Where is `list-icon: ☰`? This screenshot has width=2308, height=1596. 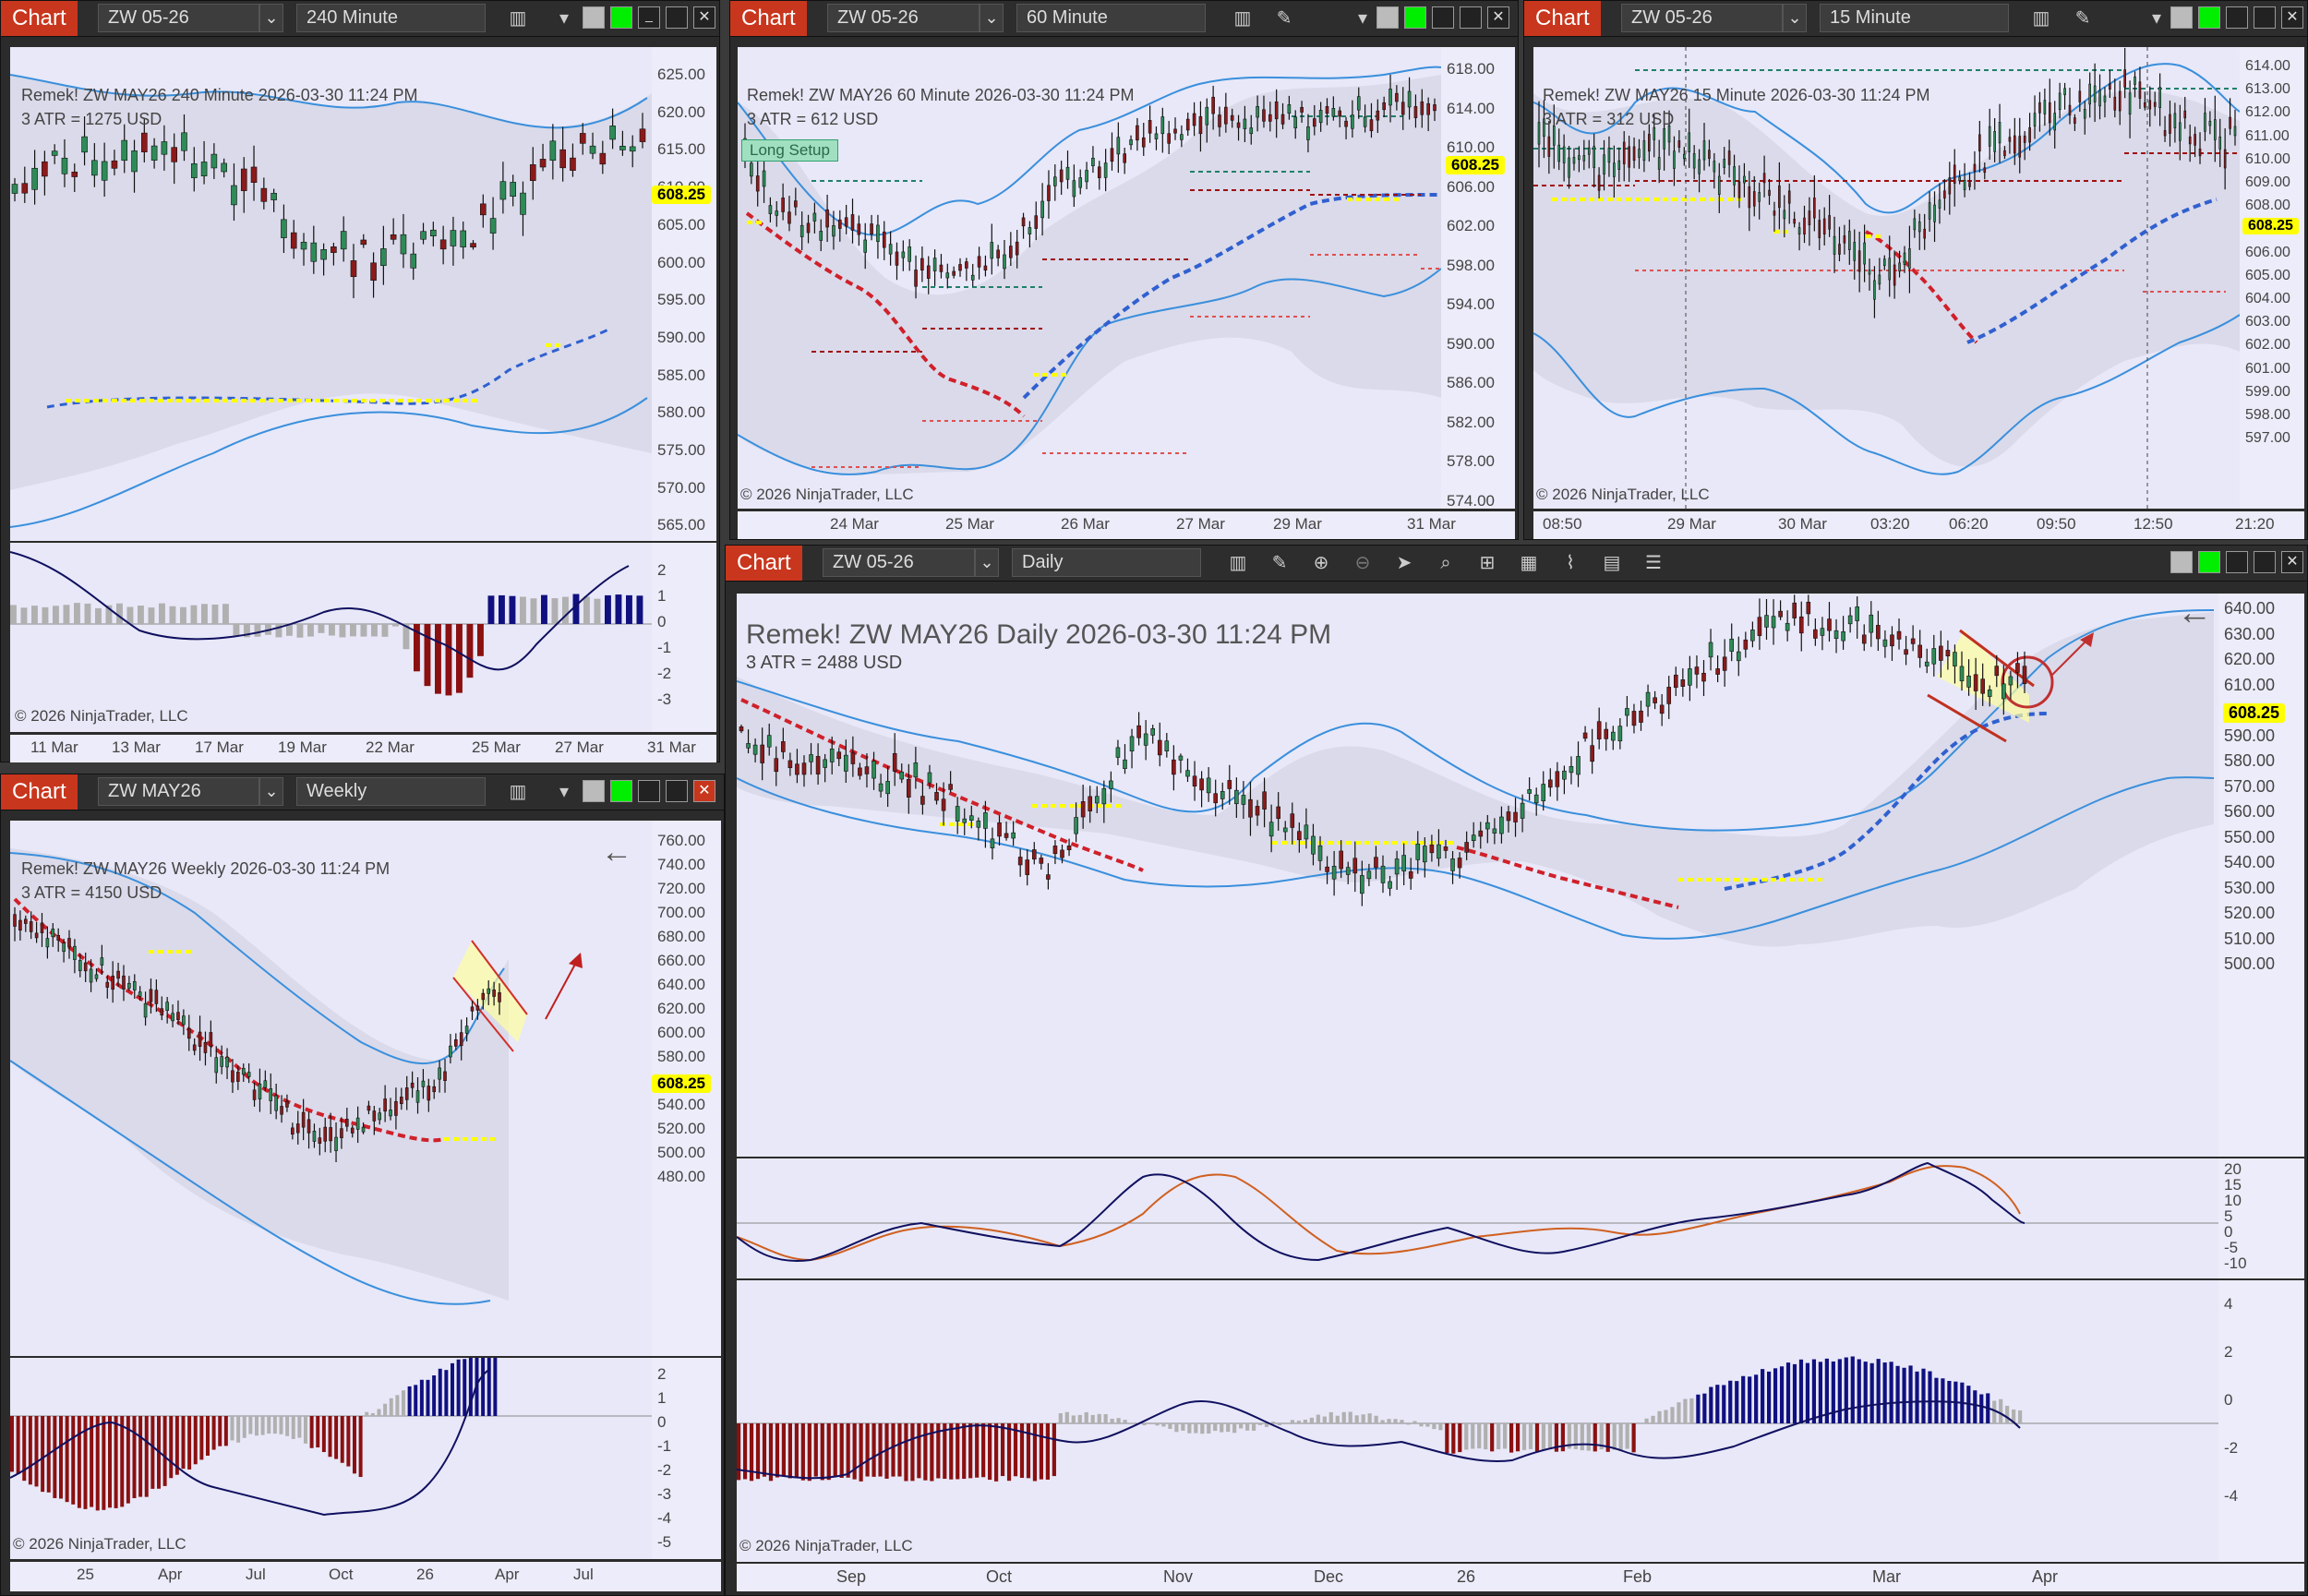 list-icon: ☰ is located at coordinates (1653, 563).